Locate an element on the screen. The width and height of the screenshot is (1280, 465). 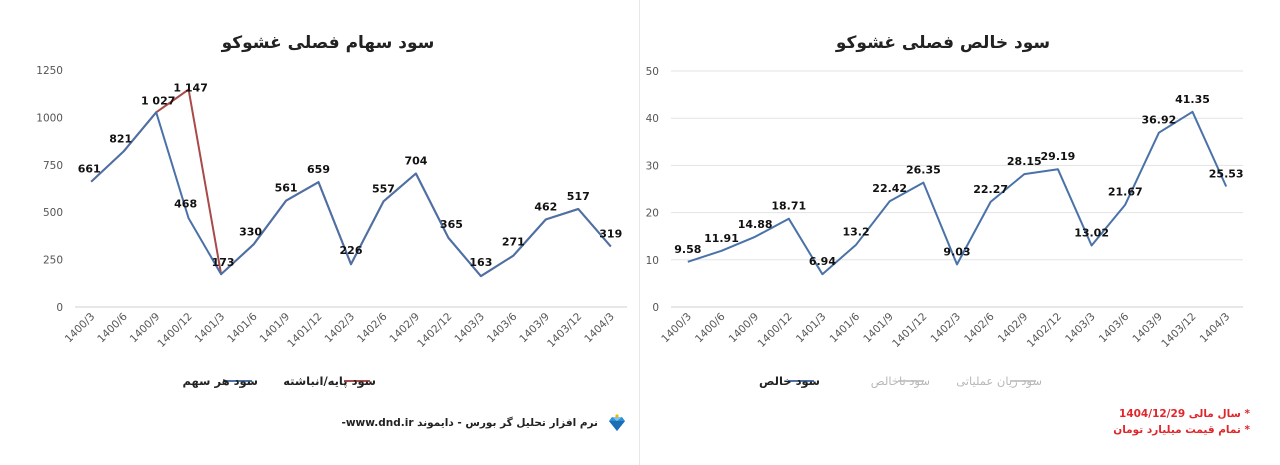
legend: سود خالص سود ناخالص سود زیان عملیاتی is located at coordinates (900, 381).